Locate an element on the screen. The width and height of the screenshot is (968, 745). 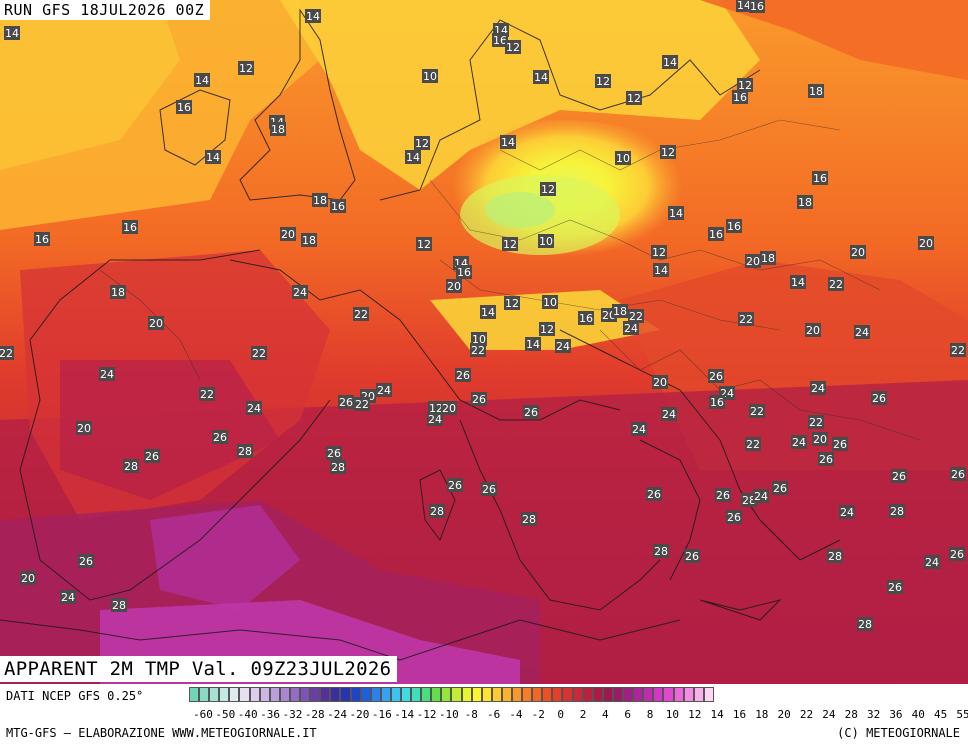
scale-tick-label: -60 is located at coordinates (203, 714).